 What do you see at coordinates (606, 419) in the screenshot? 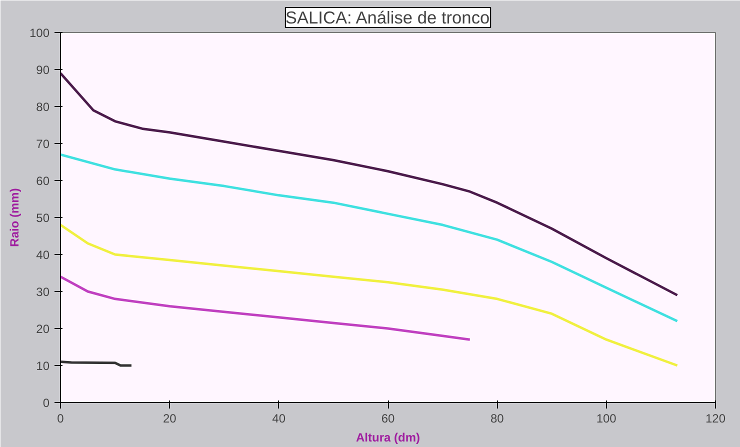
I see `x-tick-label: 100` at bounding box center [606, 419].